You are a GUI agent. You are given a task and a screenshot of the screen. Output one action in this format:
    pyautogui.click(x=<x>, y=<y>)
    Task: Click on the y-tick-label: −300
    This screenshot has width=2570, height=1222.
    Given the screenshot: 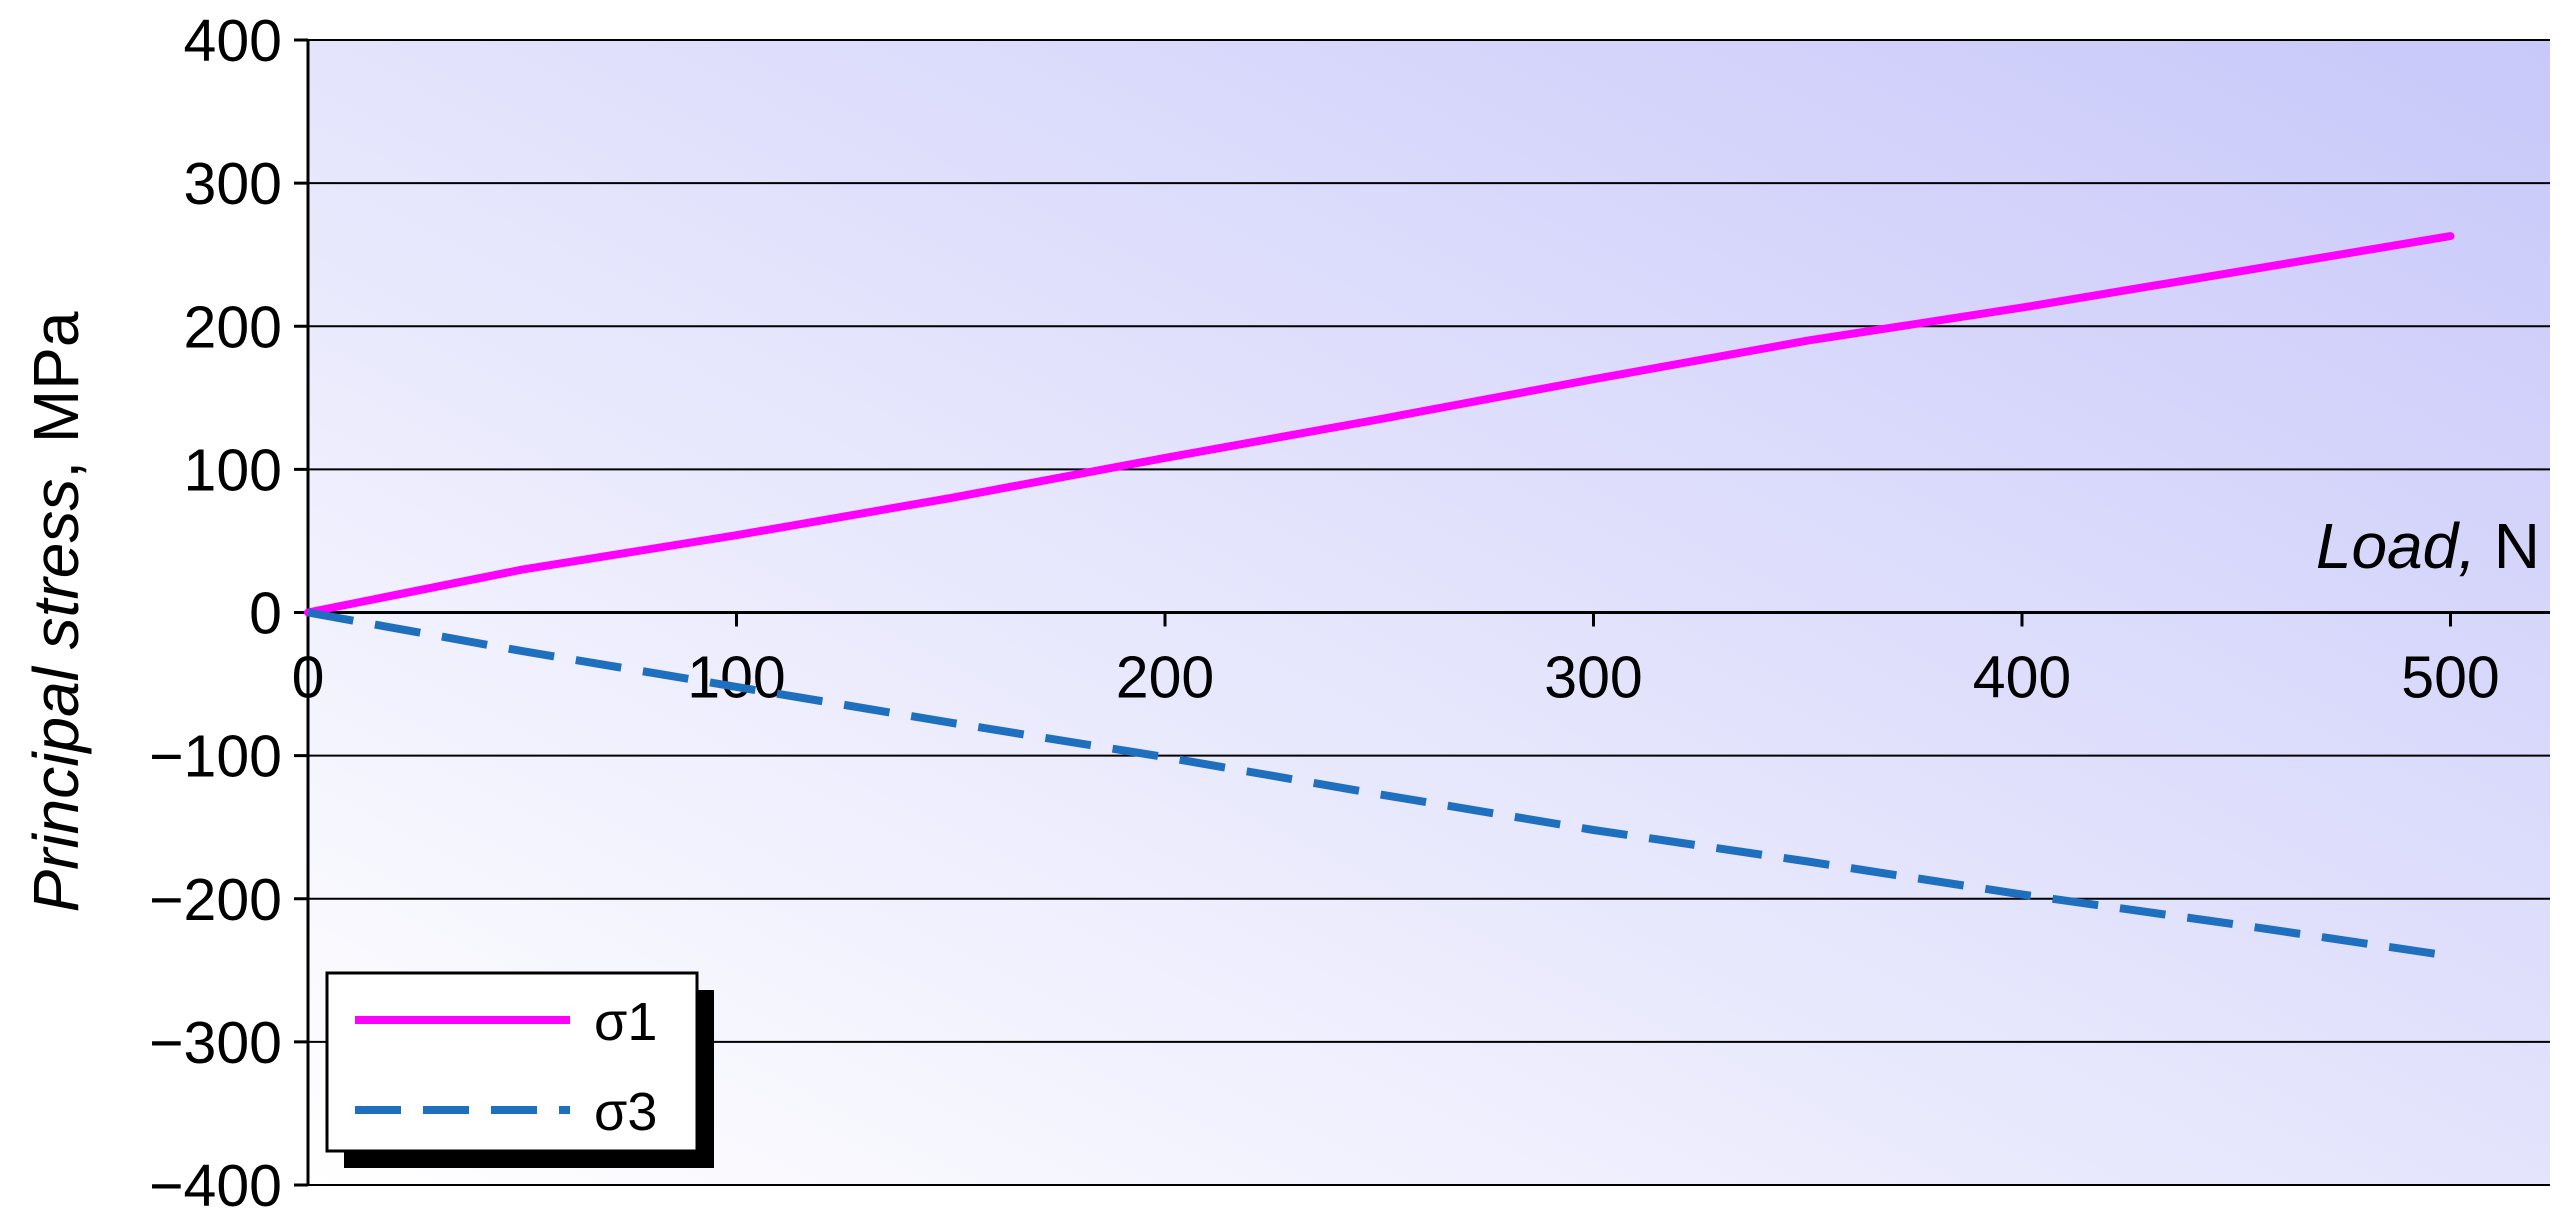 What is the action you would take?
    pyautogui.click(x=215, y=1043)
    